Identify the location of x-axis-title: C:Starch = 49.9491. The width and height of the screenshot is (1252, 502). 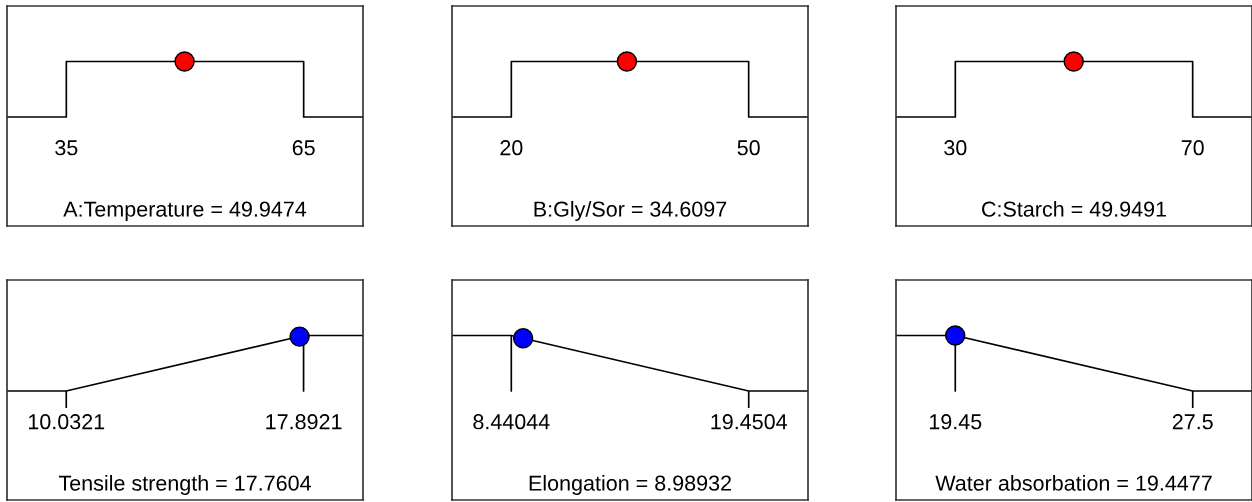
(1074, 208).